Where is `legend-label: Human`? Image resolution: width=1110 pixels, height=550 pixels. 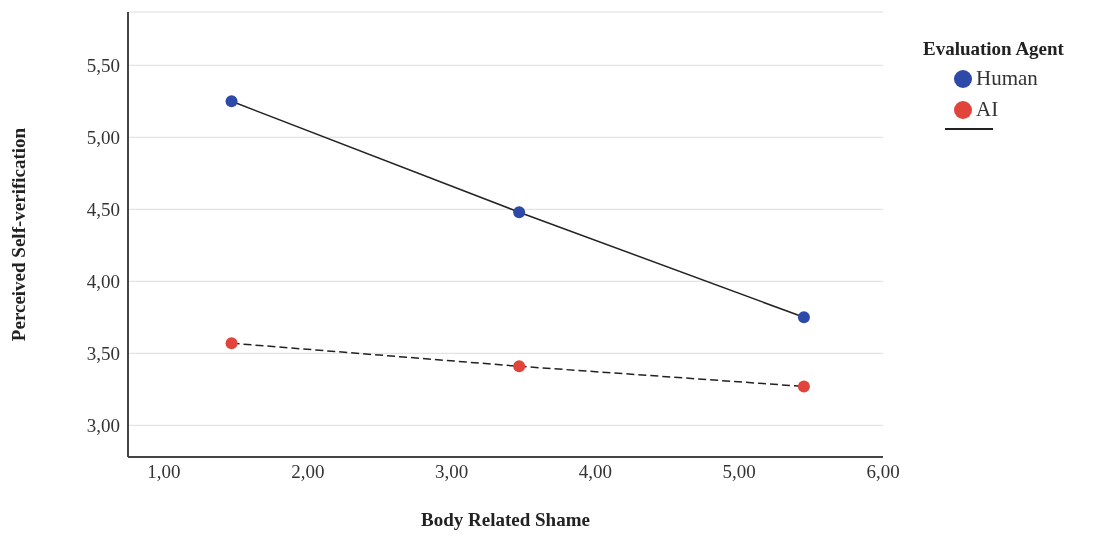
legend-label: Human is located at coordinates (1007, 78).